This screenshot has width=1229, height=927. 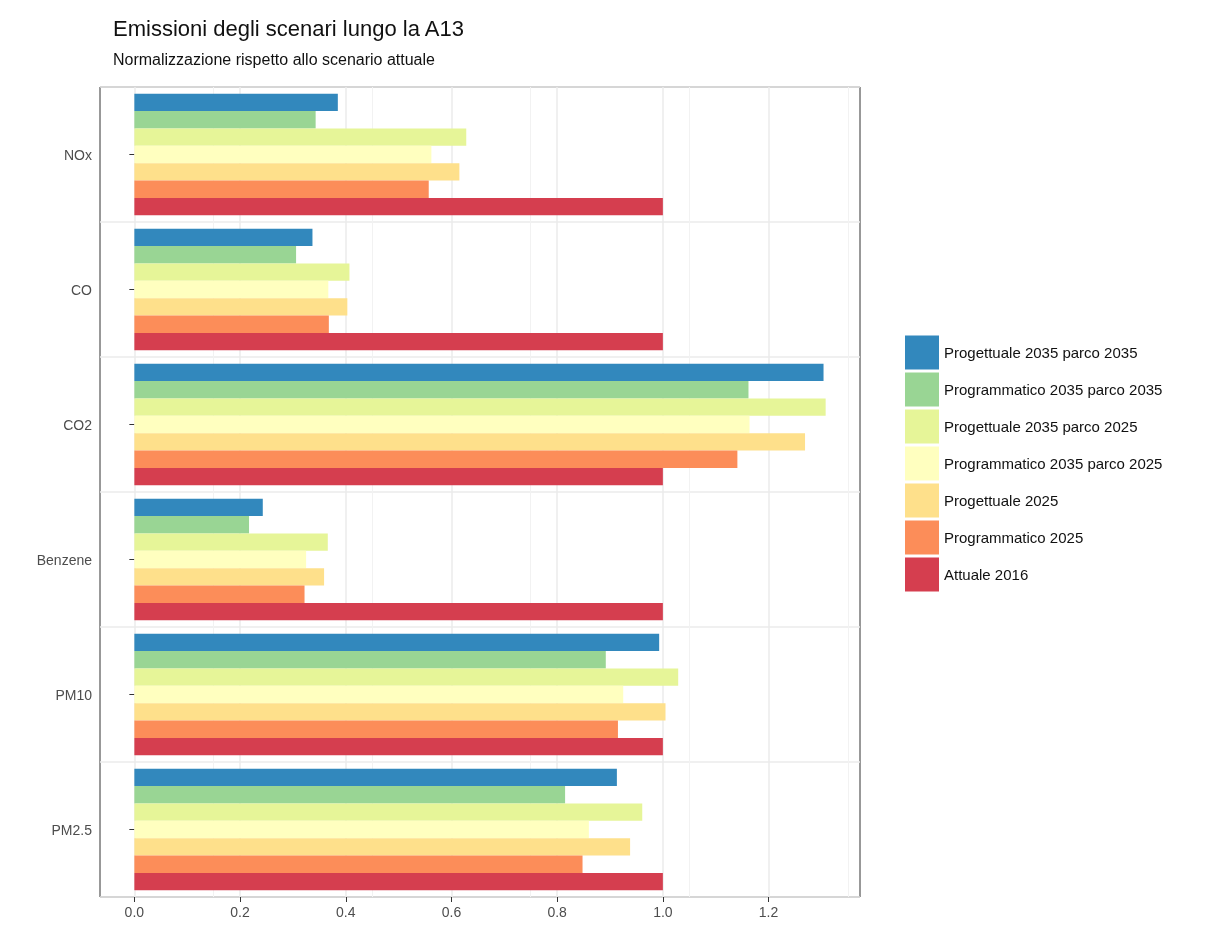 What do you see at coordinates (663, 912) in the screenshot?
I see `x-tick-label: 1.0` at bounding box center [663, 912].